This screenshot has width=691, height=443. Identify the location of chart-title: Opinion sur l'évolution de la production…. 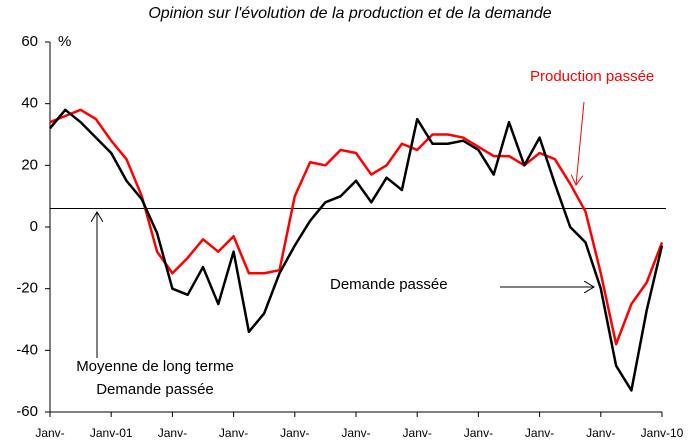
(349, 13).